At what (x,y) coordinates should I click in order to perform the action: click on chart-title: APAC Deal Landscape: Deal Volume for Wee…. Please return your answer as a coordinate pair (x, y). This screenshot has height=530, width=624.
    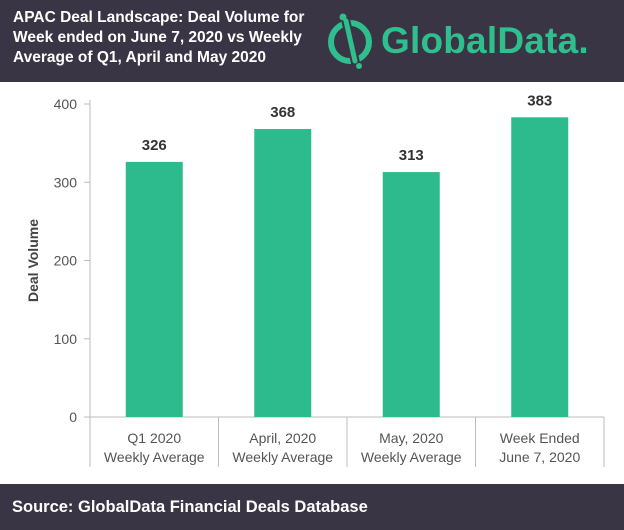
    Looking at the image, I should click on (159, 37).